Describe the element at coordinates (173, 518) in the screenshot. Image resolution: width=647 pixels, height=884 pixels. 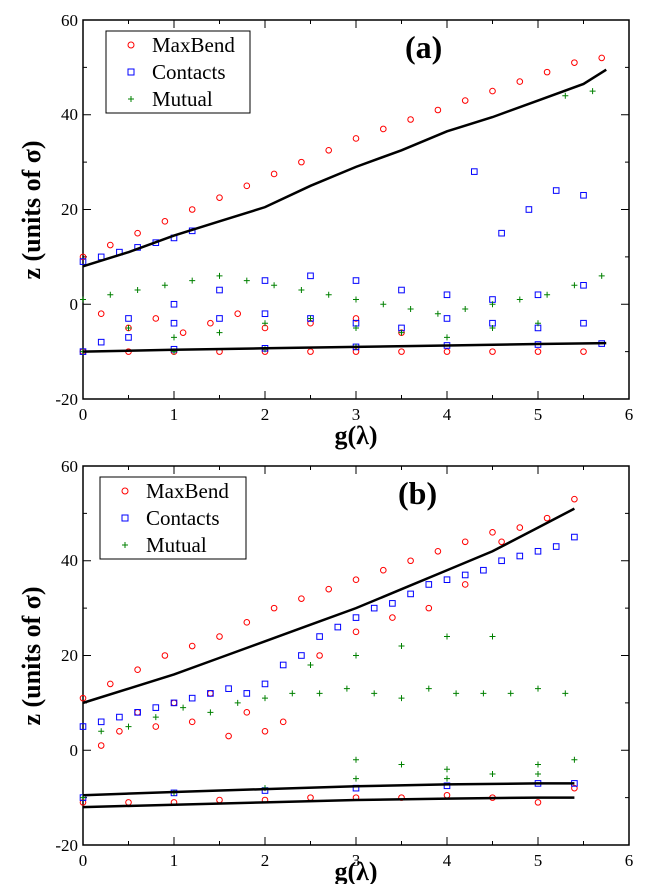
I see `legend-b: MaxBend Contacts Mutual` at that location.